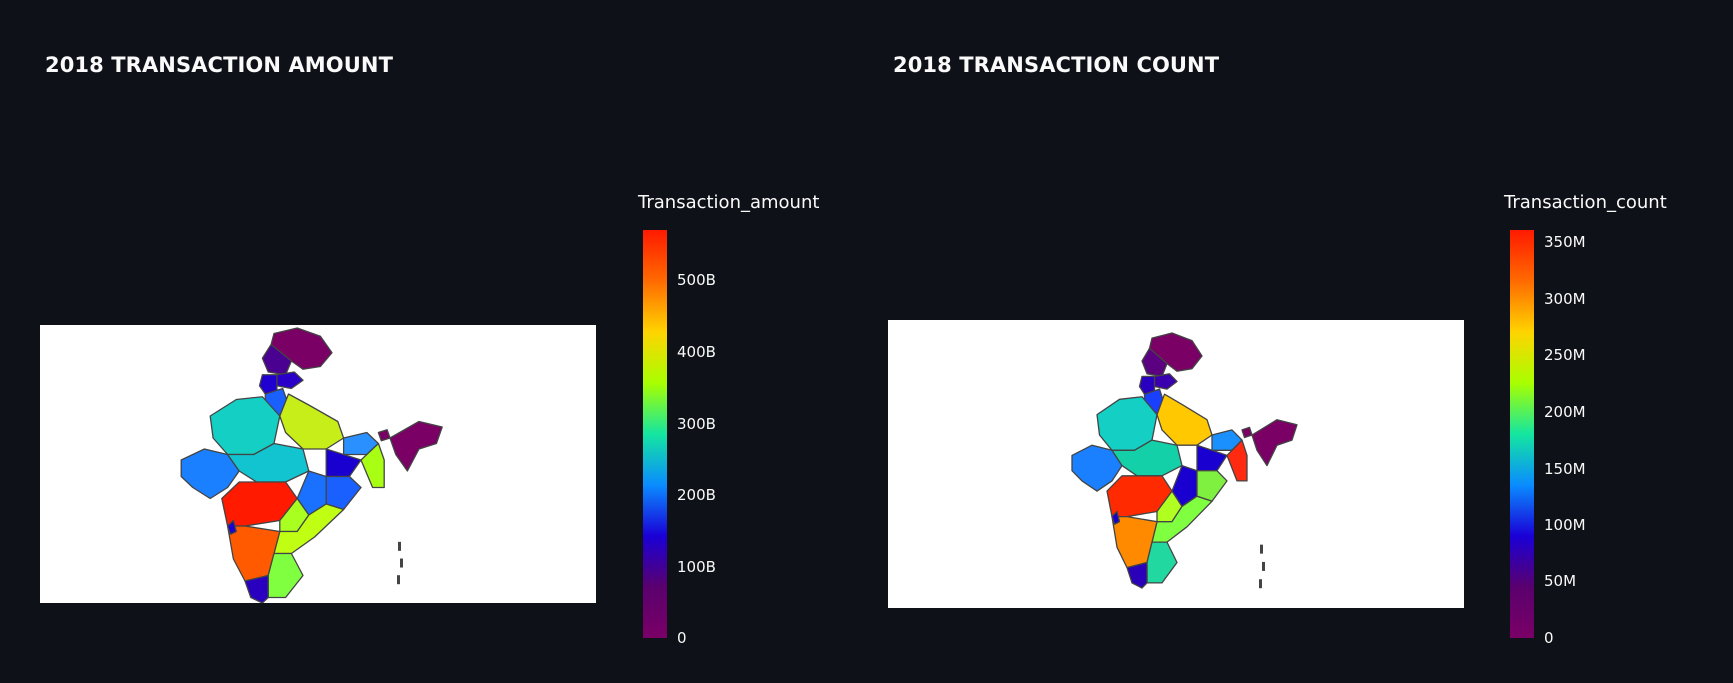 Image resolution: width=1733 pixels, height=683 pixels. I want to click on colorbar-tick-label: 350M, so click(1565, 242).